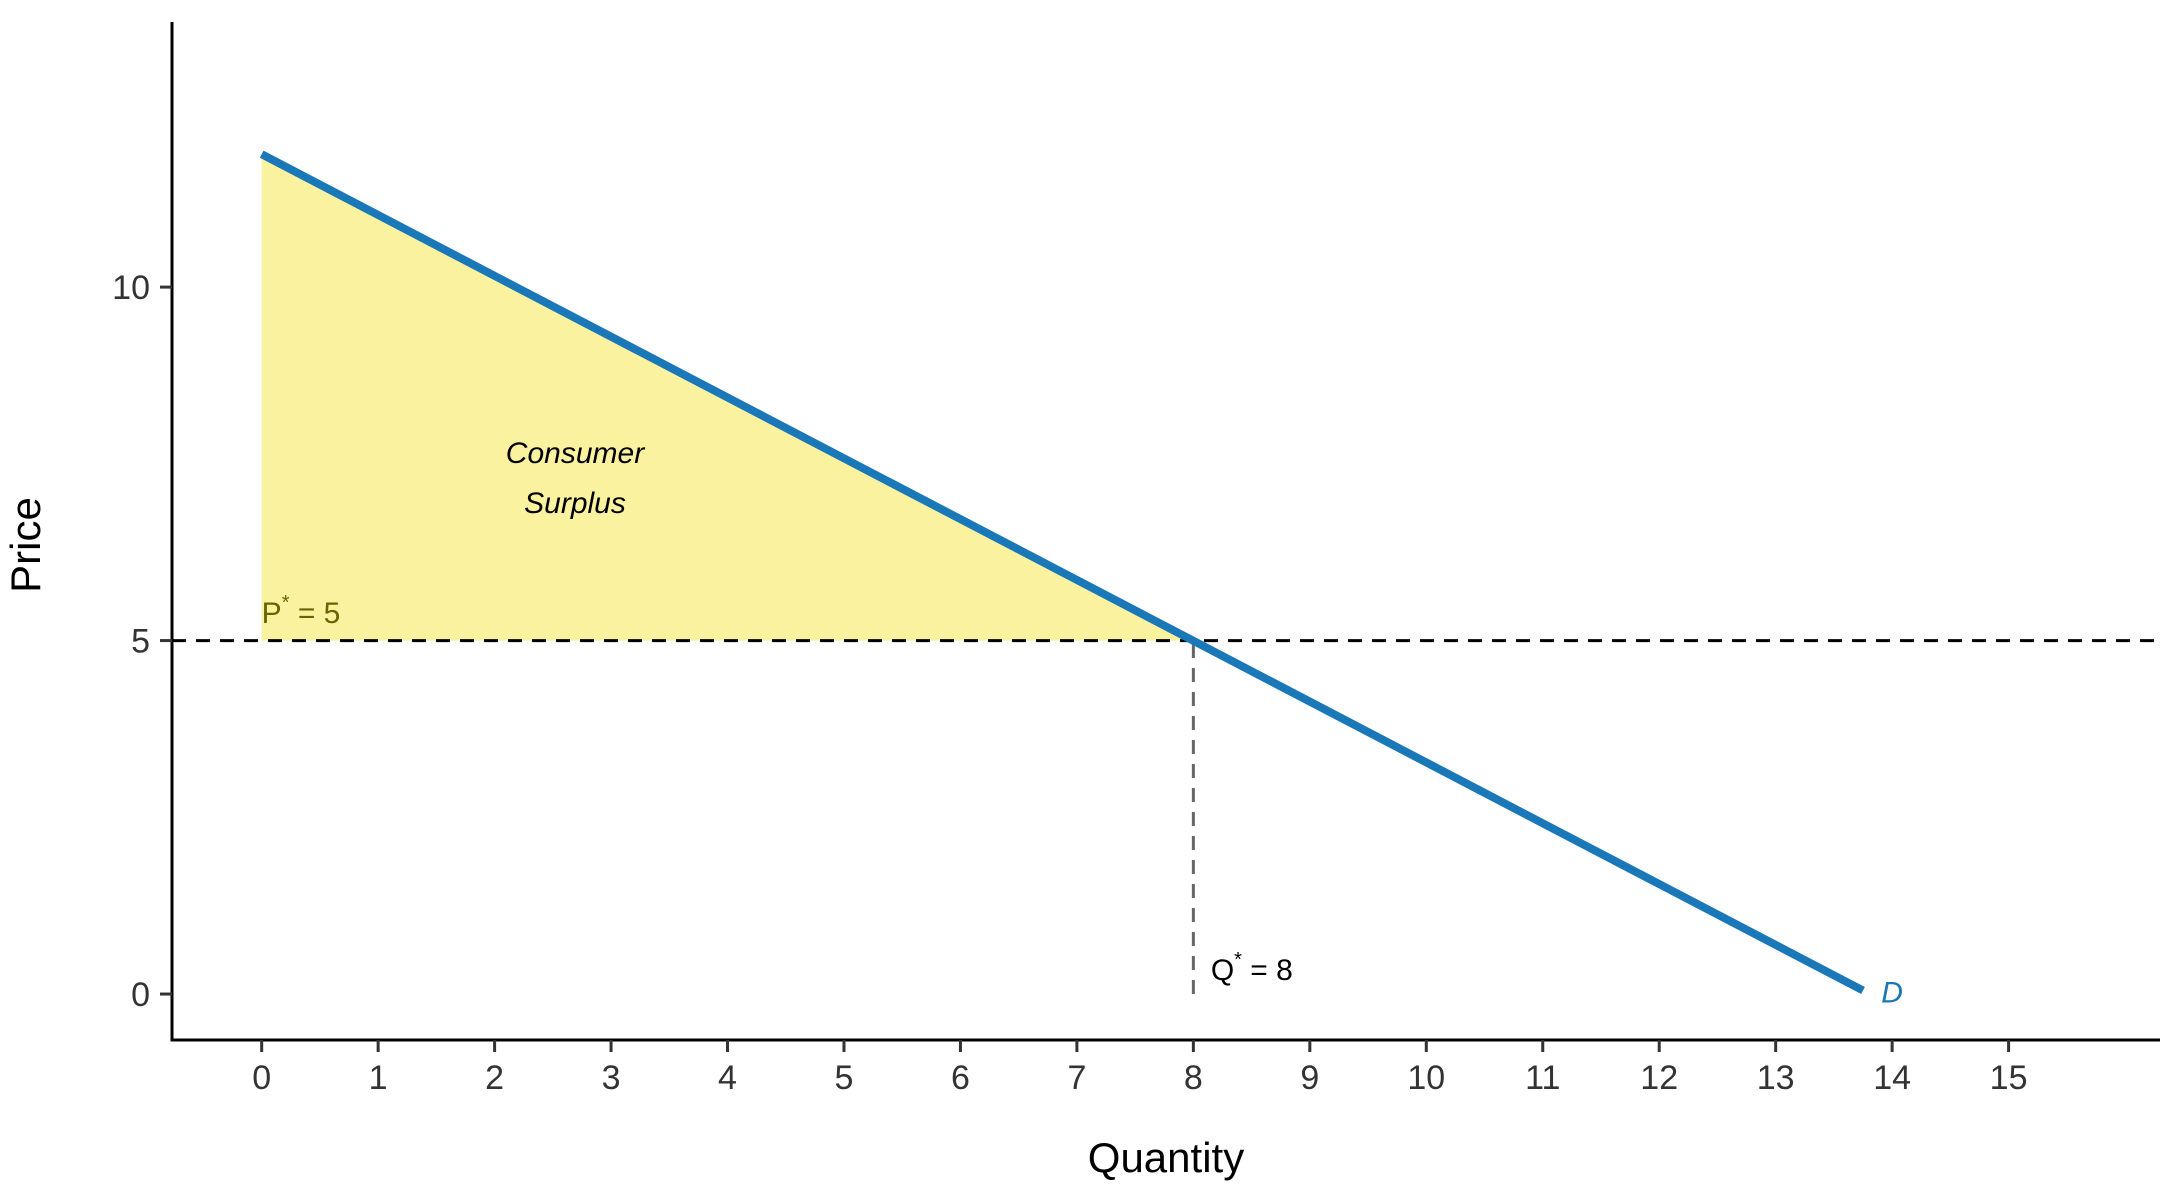 The image size is (2175, 1200). I want to click on x-tick-label: 2, so click(494, 1078).